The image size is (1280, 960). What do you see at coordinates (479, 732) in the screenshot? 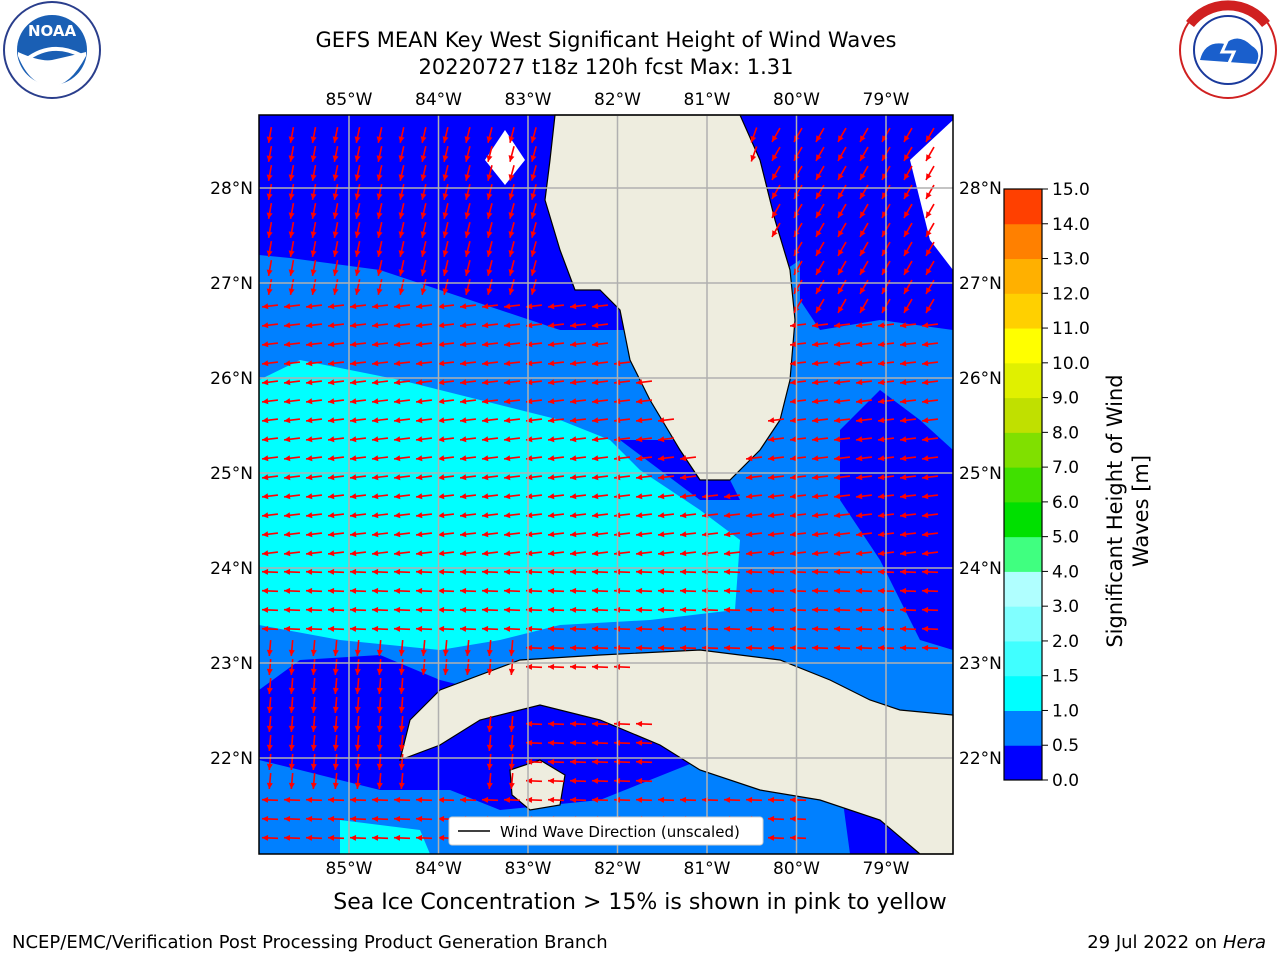
I see `low-wave-cuba-south` at bounding box center [479, 732].